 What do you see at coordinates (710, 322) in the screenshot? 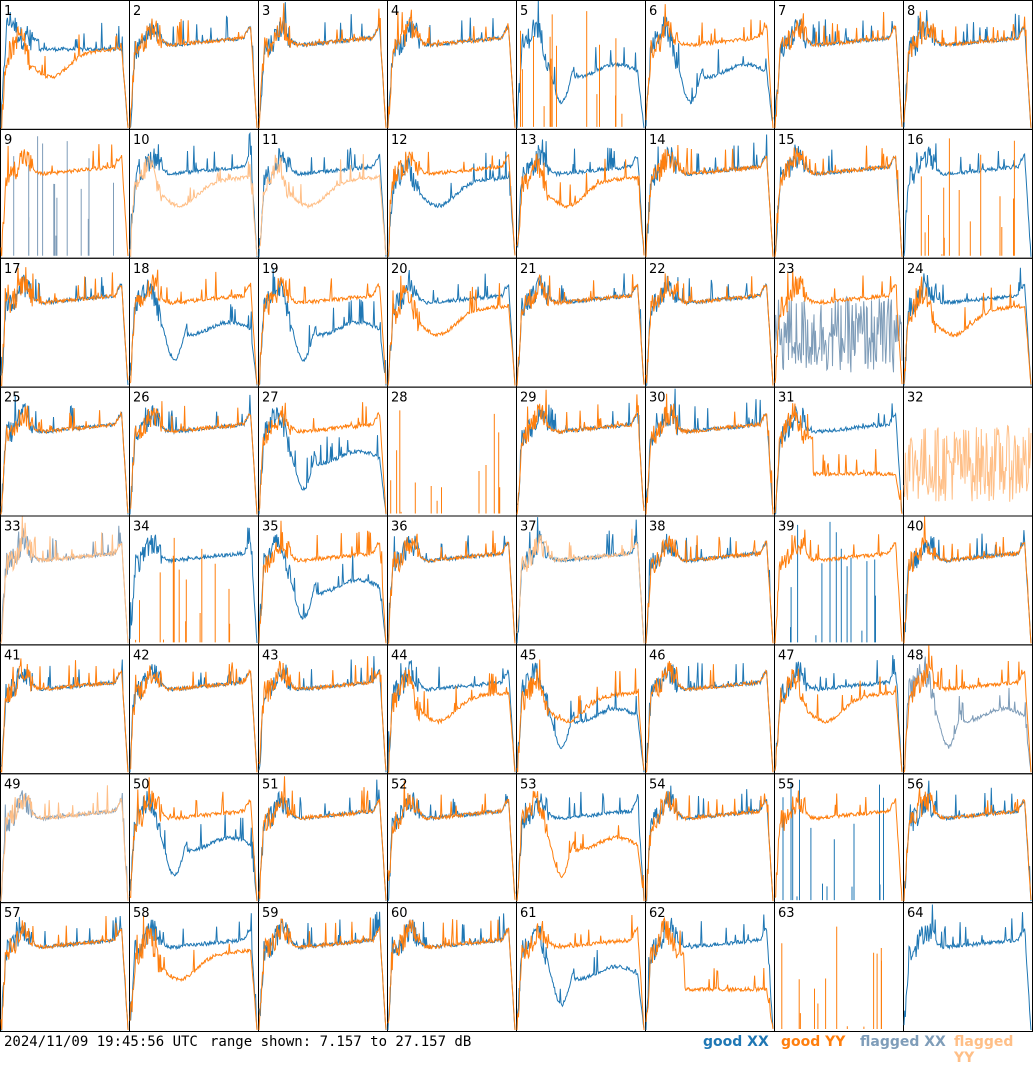
I see `panel-22: 22` at bounding box center [710, 322].